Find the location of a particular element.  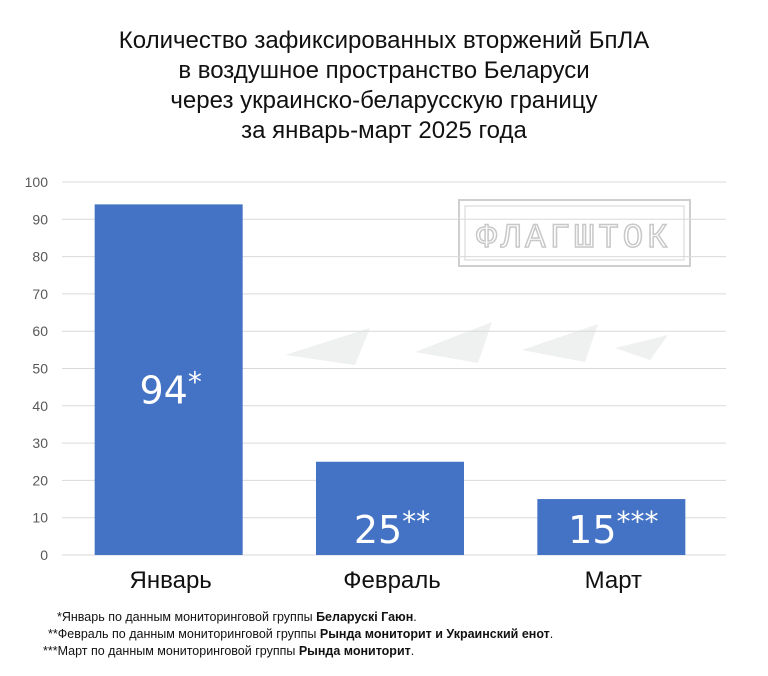

data-label-value: 94 is located at coordinates (163, 391).